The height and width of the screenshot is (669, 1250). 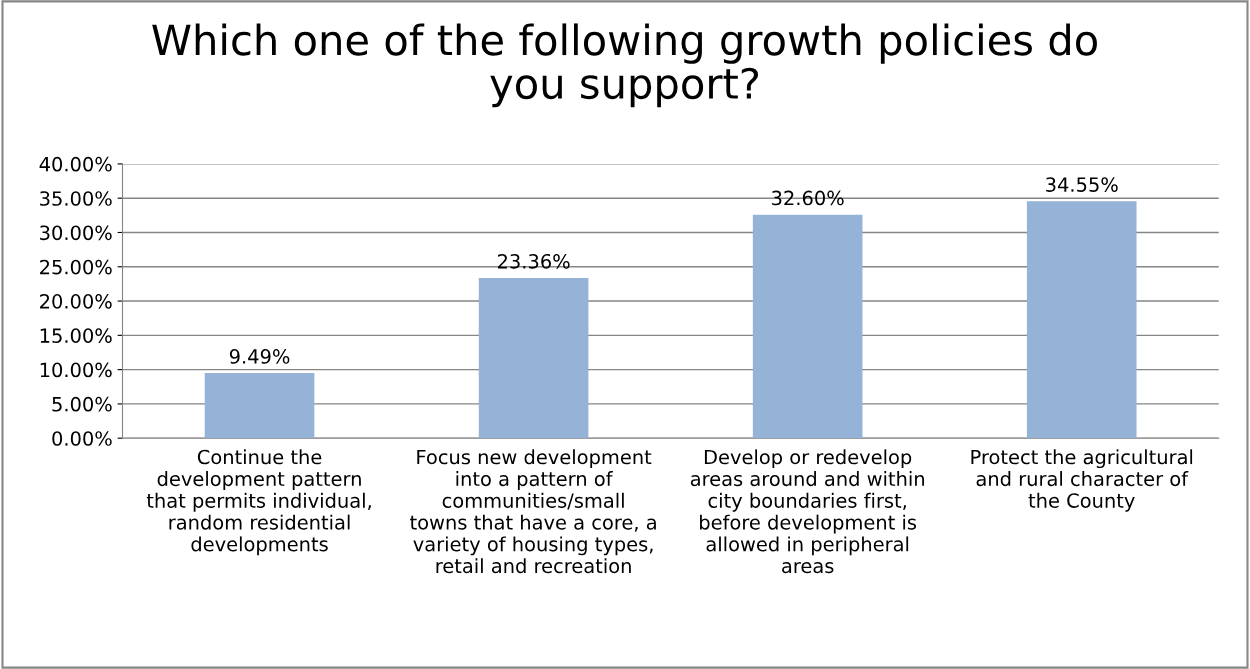 I want to click on data-label: 9.49%, so click(x=259, y=356).